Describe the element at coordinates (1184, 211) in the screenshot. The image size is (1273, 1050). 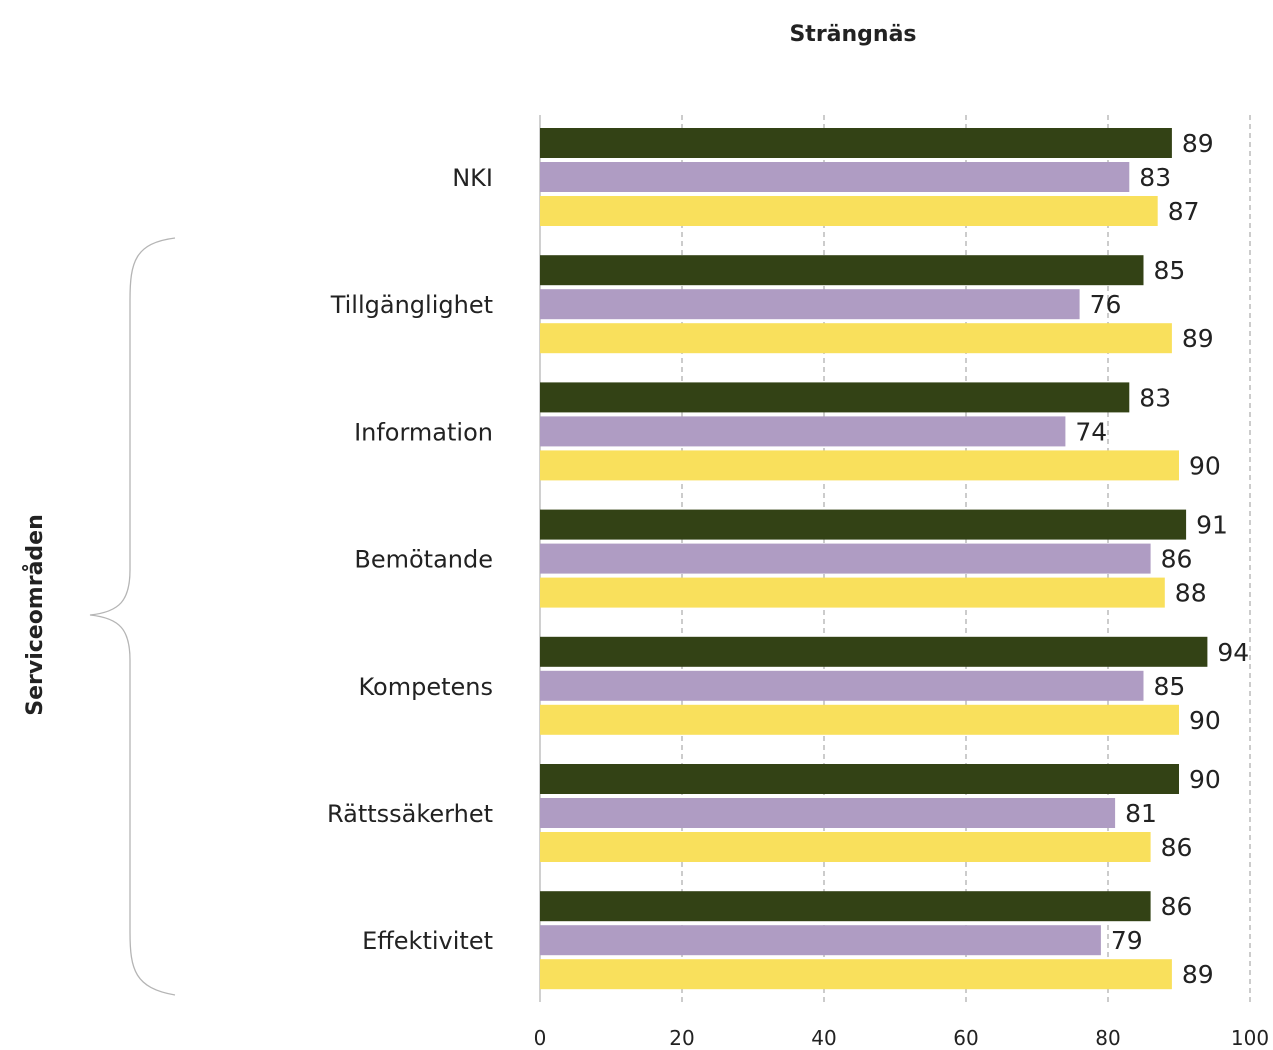
I see `data-label: 87` at that location.